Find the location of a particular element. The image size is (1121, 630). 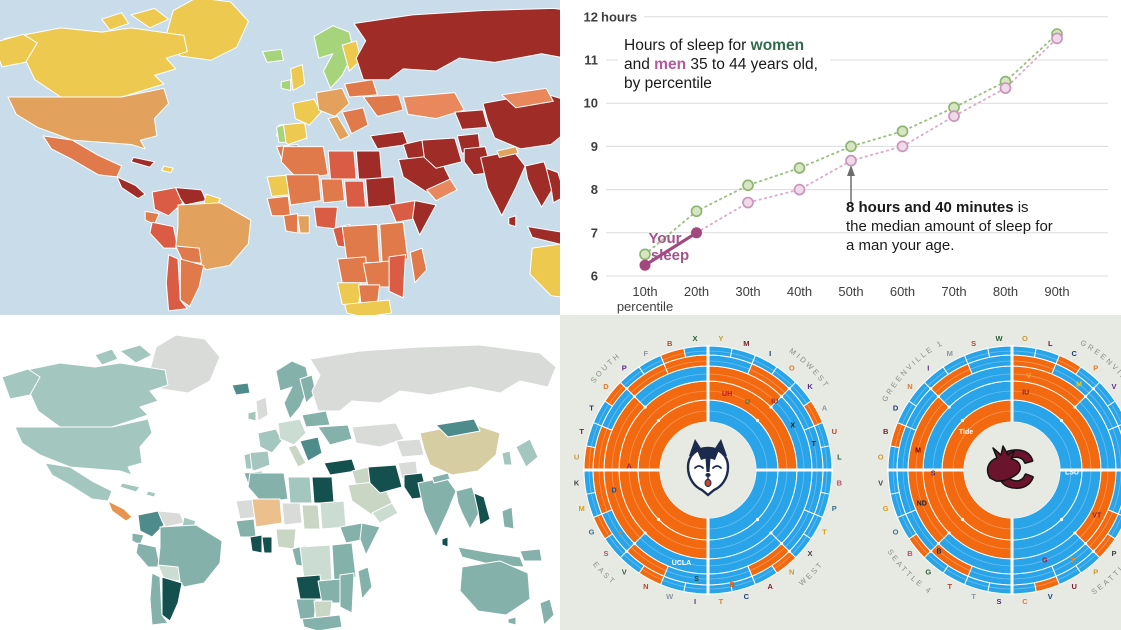

region-iran is located at coordinates (385, 479).